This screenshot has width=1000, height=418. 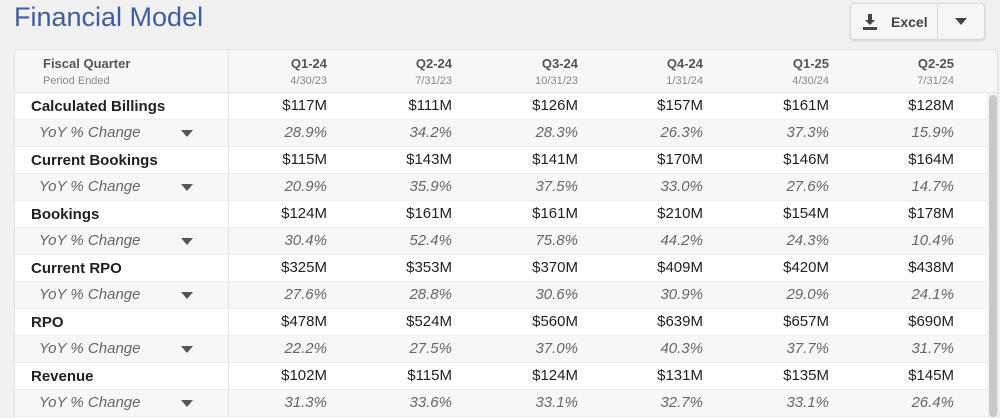 What do you see at coordinates (122, 376) in the screenshot?
I see `row-label-cell: Revenue` at bounding box center [122, 376].